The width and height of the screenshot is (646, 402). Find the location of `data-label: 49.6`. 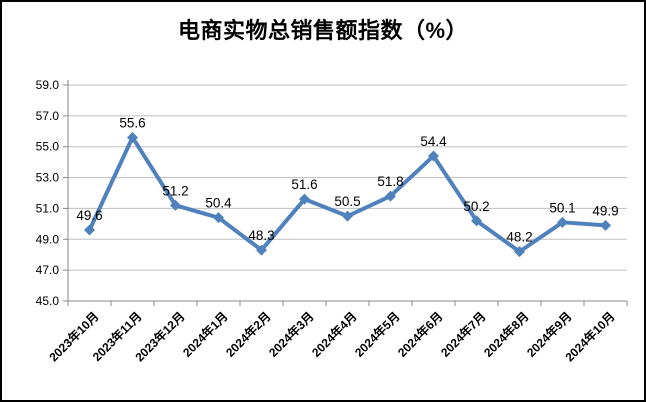

data-label: 49.6 is located at coordinates (89, 215).